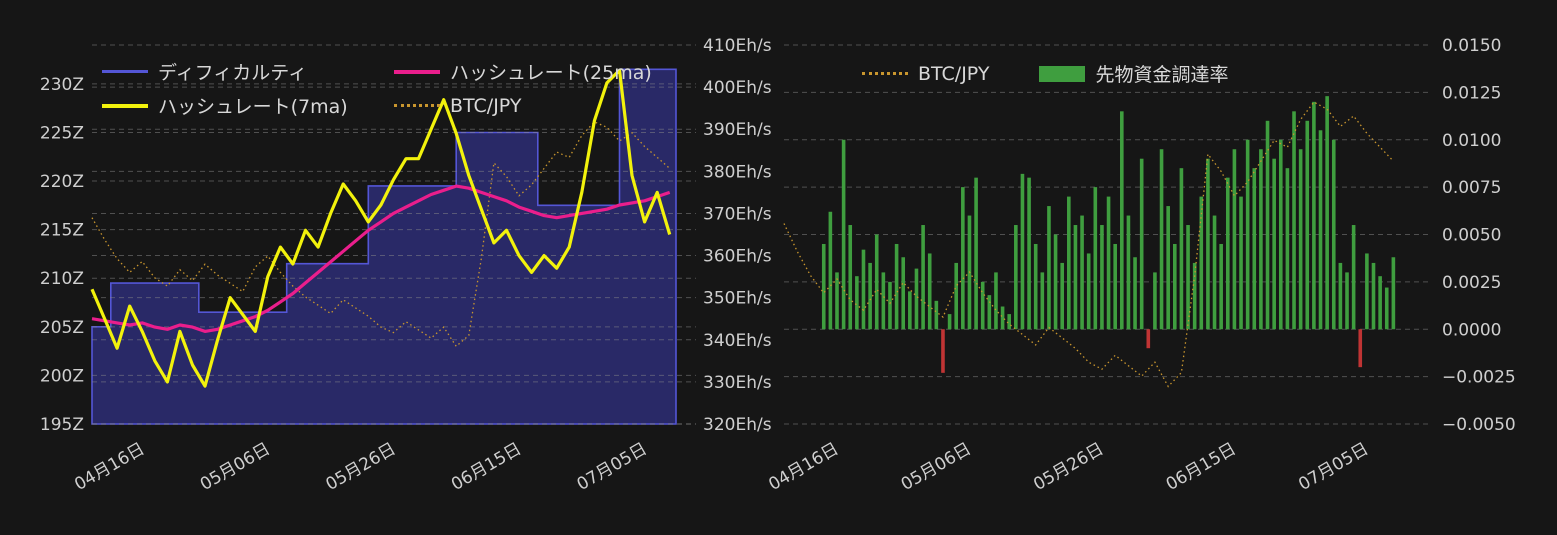  I want to click on legend-item-btcjpy-left: BTC/JPY, so click(523, 105).